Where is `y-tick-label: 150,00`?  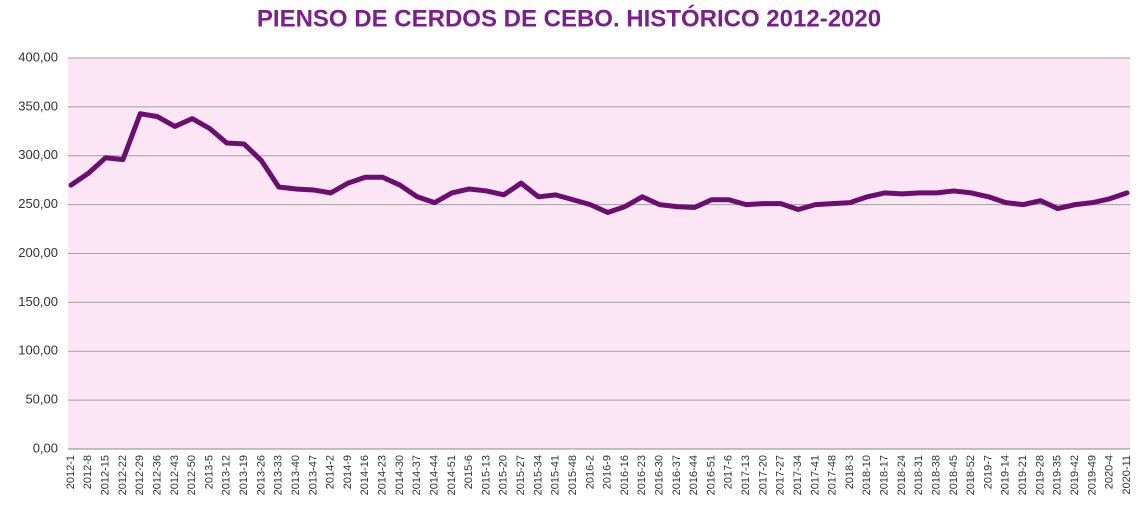 y-tick-label: 150,00 is located at coordinates (38, 301).